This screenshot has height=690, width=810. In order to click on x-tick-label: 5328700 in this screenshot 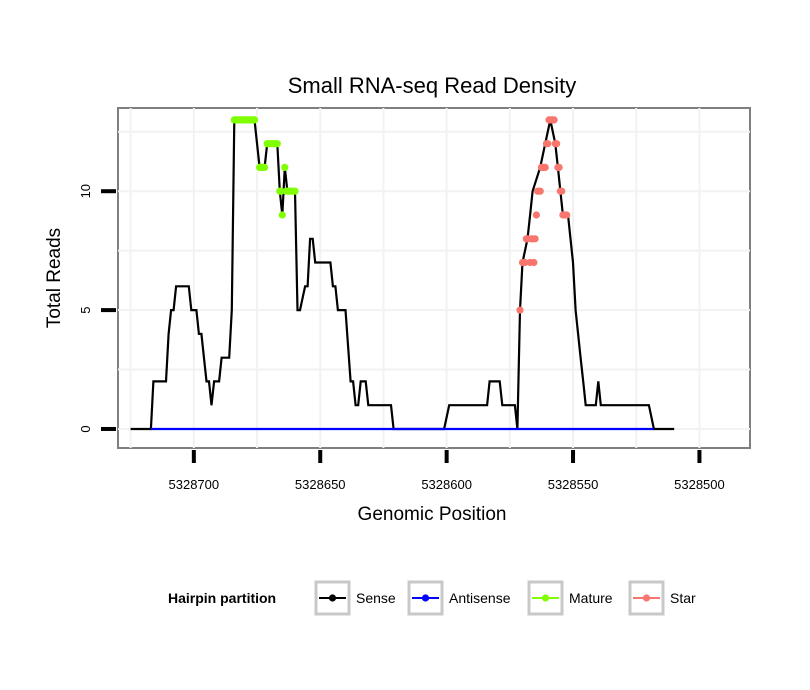, I will do `click(194, 484)`.